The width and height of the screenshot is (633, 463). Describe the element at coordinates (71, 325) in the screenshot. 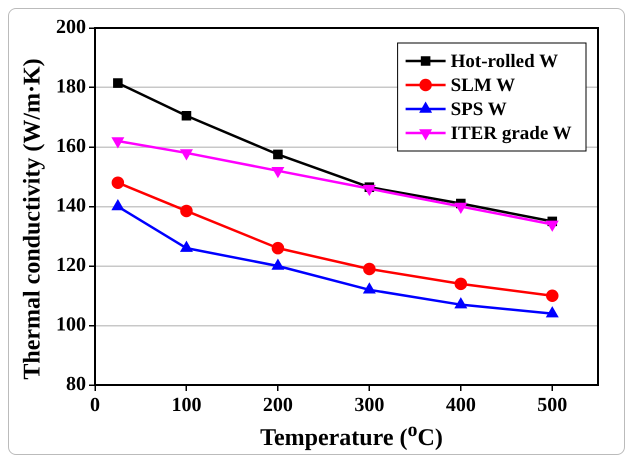

I see `y-tick-label: 100` at that location.